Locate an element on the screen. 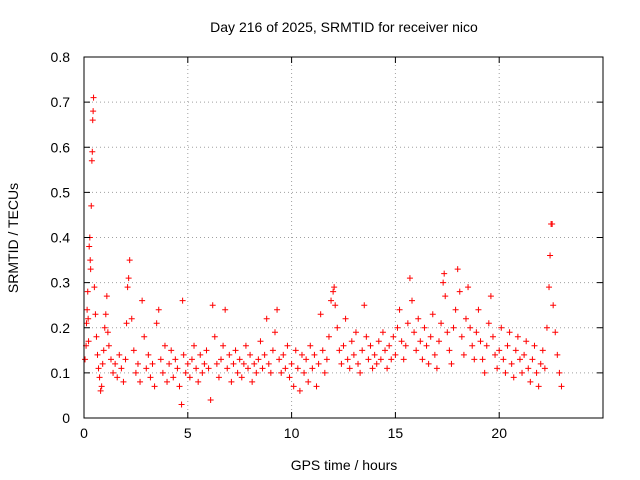 This screenshot has height=480, width=640. y-tick-labels: 0 0.1 0.2 0.3 0.4 0.5 0.6 0.7 0.8 is located at coordinates (61, 237).